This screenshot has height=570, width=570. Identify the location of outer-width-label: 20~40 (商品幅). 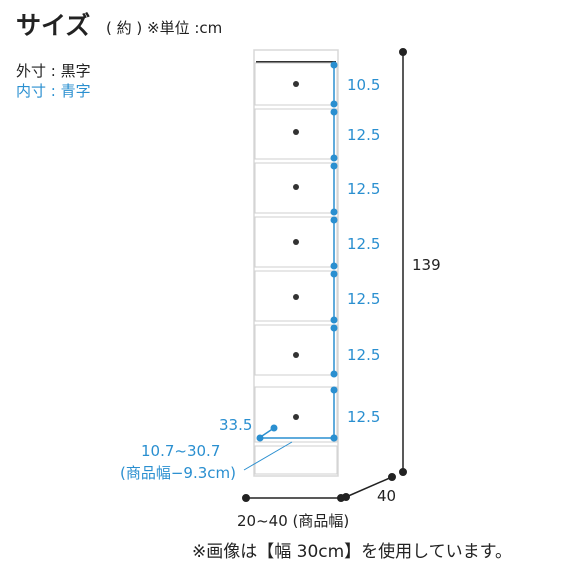
(293, 521).